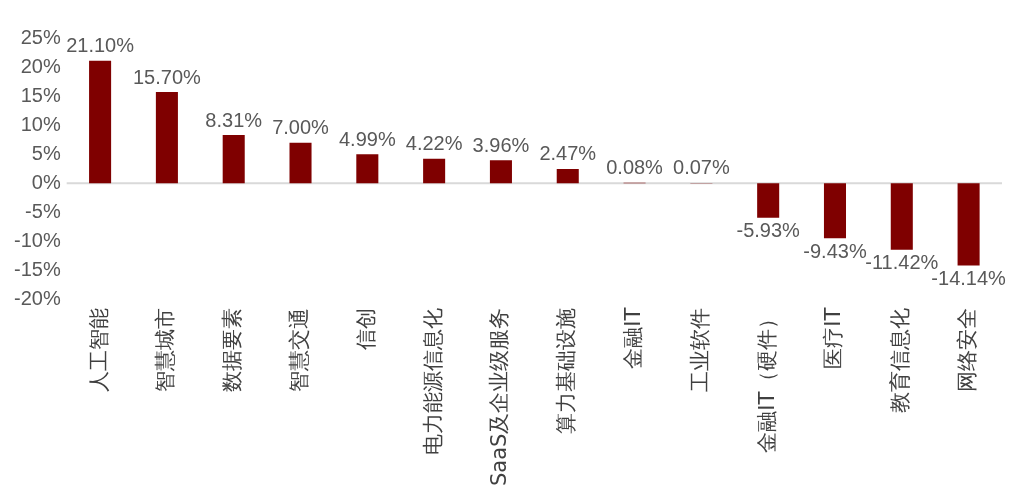  I want to click on y-tick-label: 10%, so click(40, 123).